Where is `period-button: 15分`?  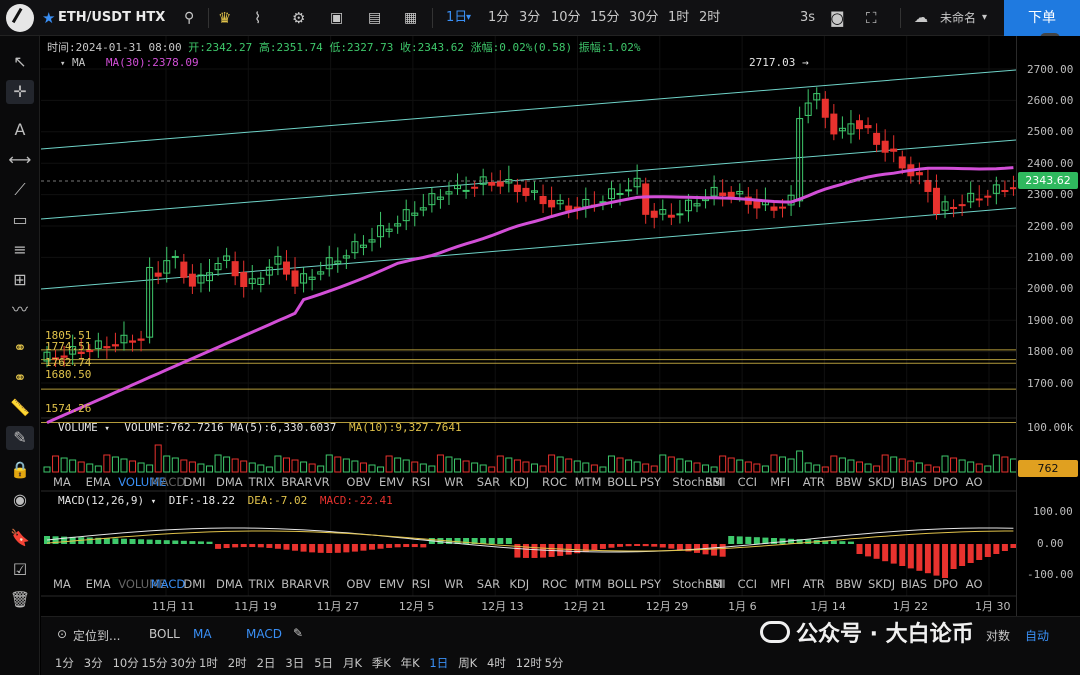 period-button: 15分 is located at coordinates (154, 663).